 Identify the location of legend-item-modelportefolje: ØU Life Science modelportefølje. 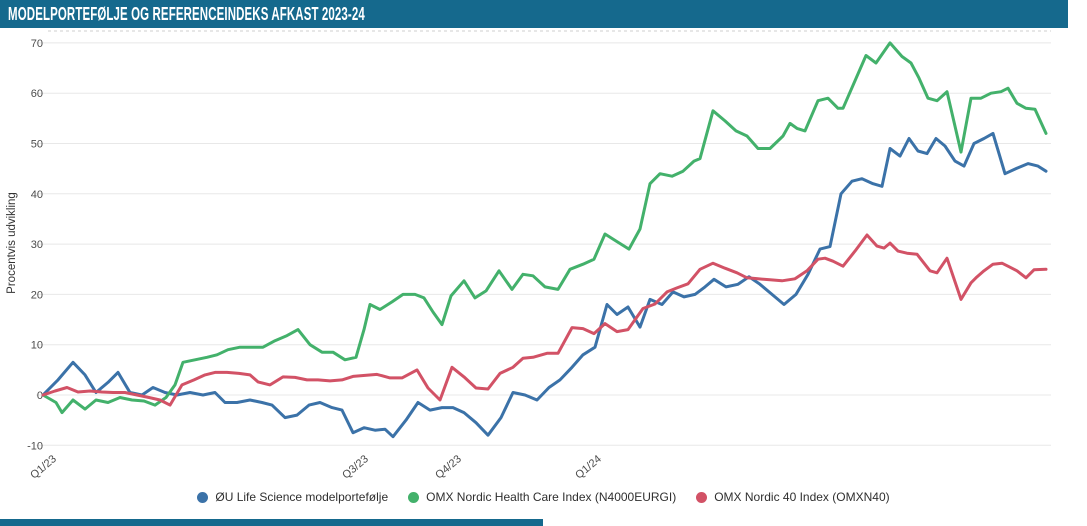
(292, 497).